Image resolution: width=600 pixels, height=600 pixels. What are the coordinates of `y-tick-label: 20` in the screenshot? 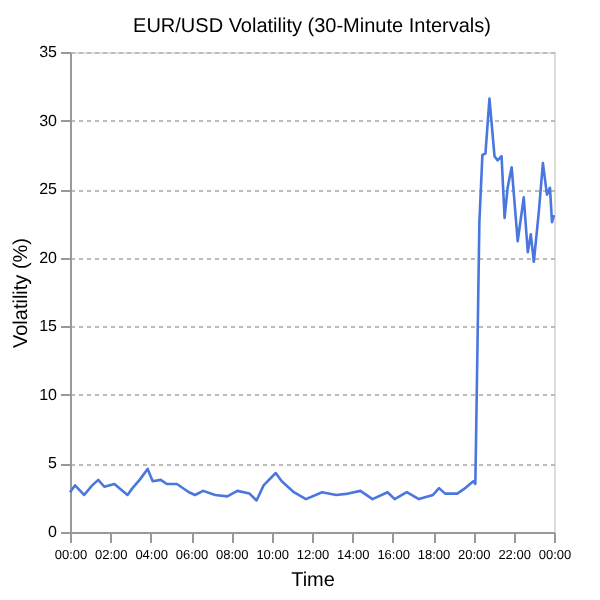 It's located at (49, 257).